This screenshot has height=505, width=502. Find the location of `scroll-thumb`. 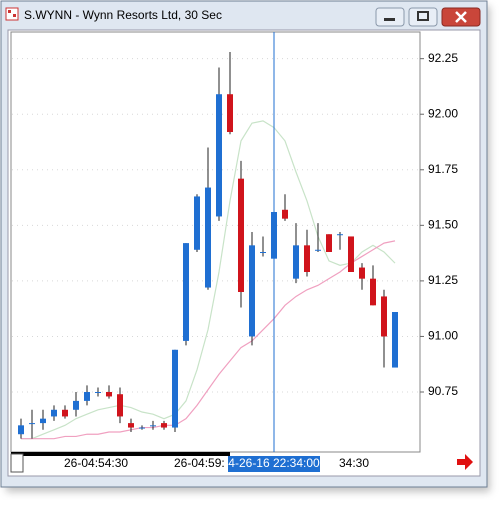

scroll-thumb is located at coordinates (120, 454).